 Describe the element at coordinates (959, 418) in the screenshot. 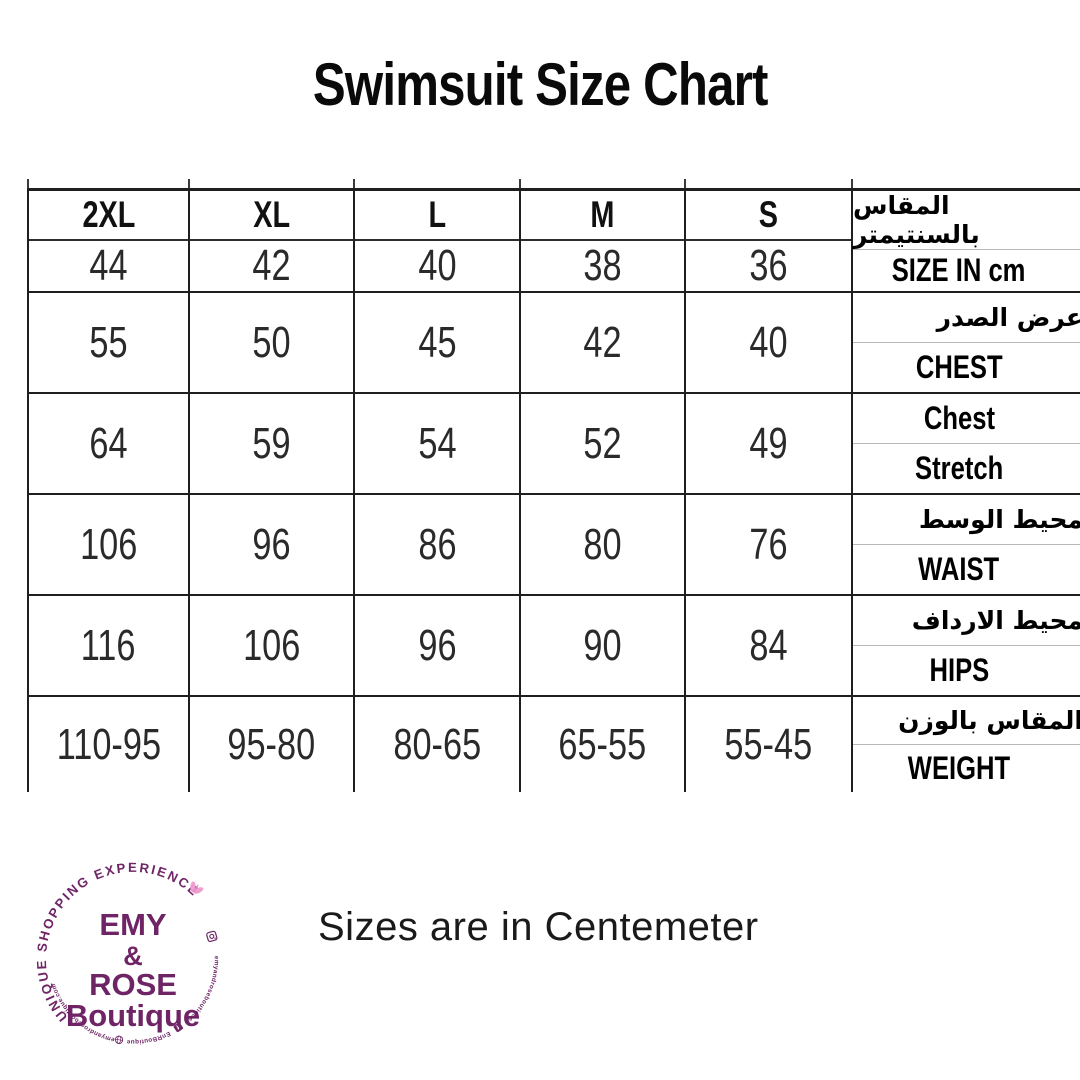

I see `row-label-english: Chest` at that location.